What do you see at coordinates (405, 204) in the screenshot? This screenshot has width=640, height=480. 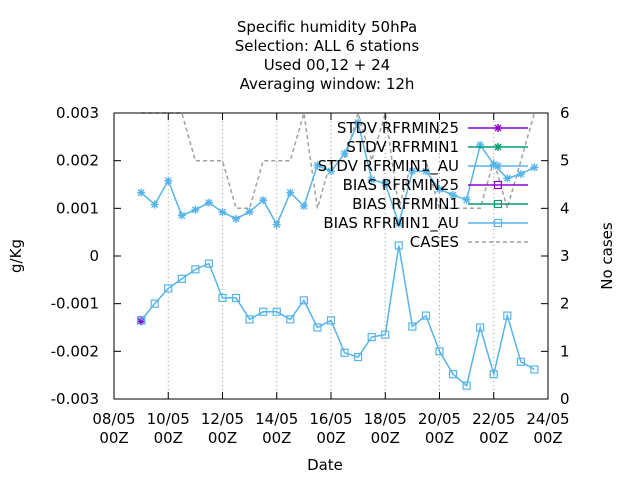 I see `legend-label: BIAS RFRMIN1` at bounding box center [405, 204].